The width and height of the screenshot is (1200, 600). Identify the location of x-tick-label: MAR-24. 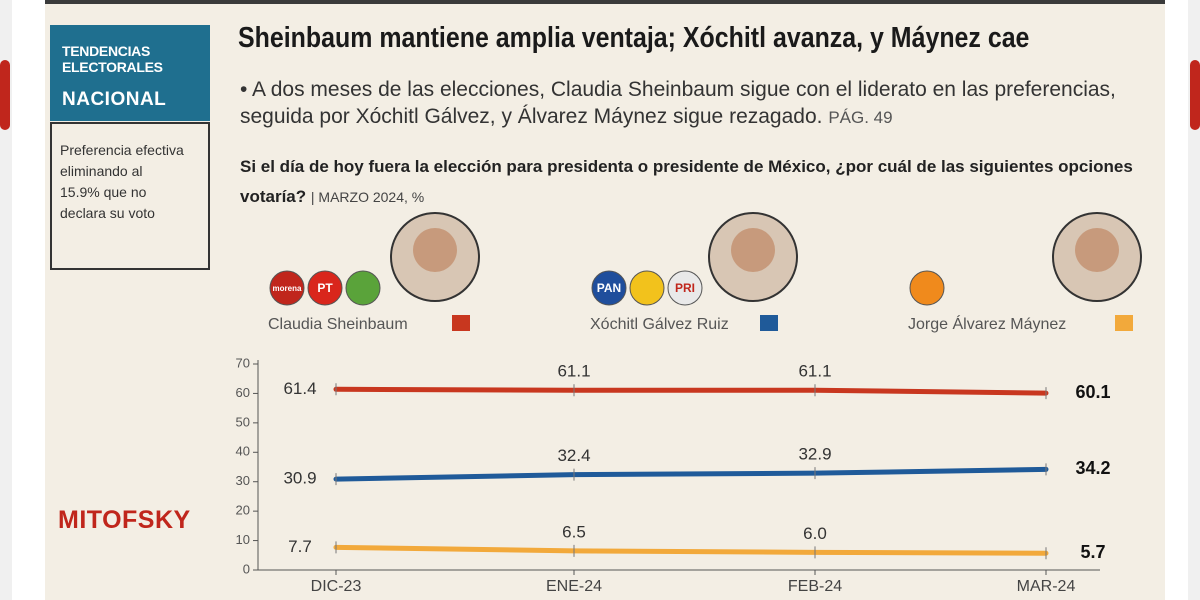
(1046, 586).